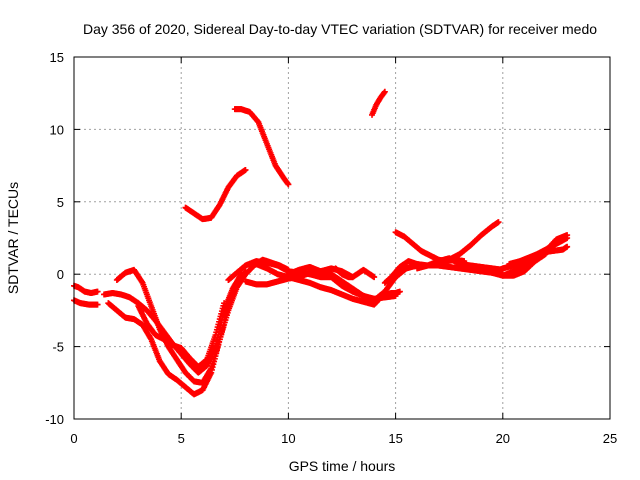 This screenshot has height=480, width=640. I want to click on x-tick-label: 5, so click(181, 438).